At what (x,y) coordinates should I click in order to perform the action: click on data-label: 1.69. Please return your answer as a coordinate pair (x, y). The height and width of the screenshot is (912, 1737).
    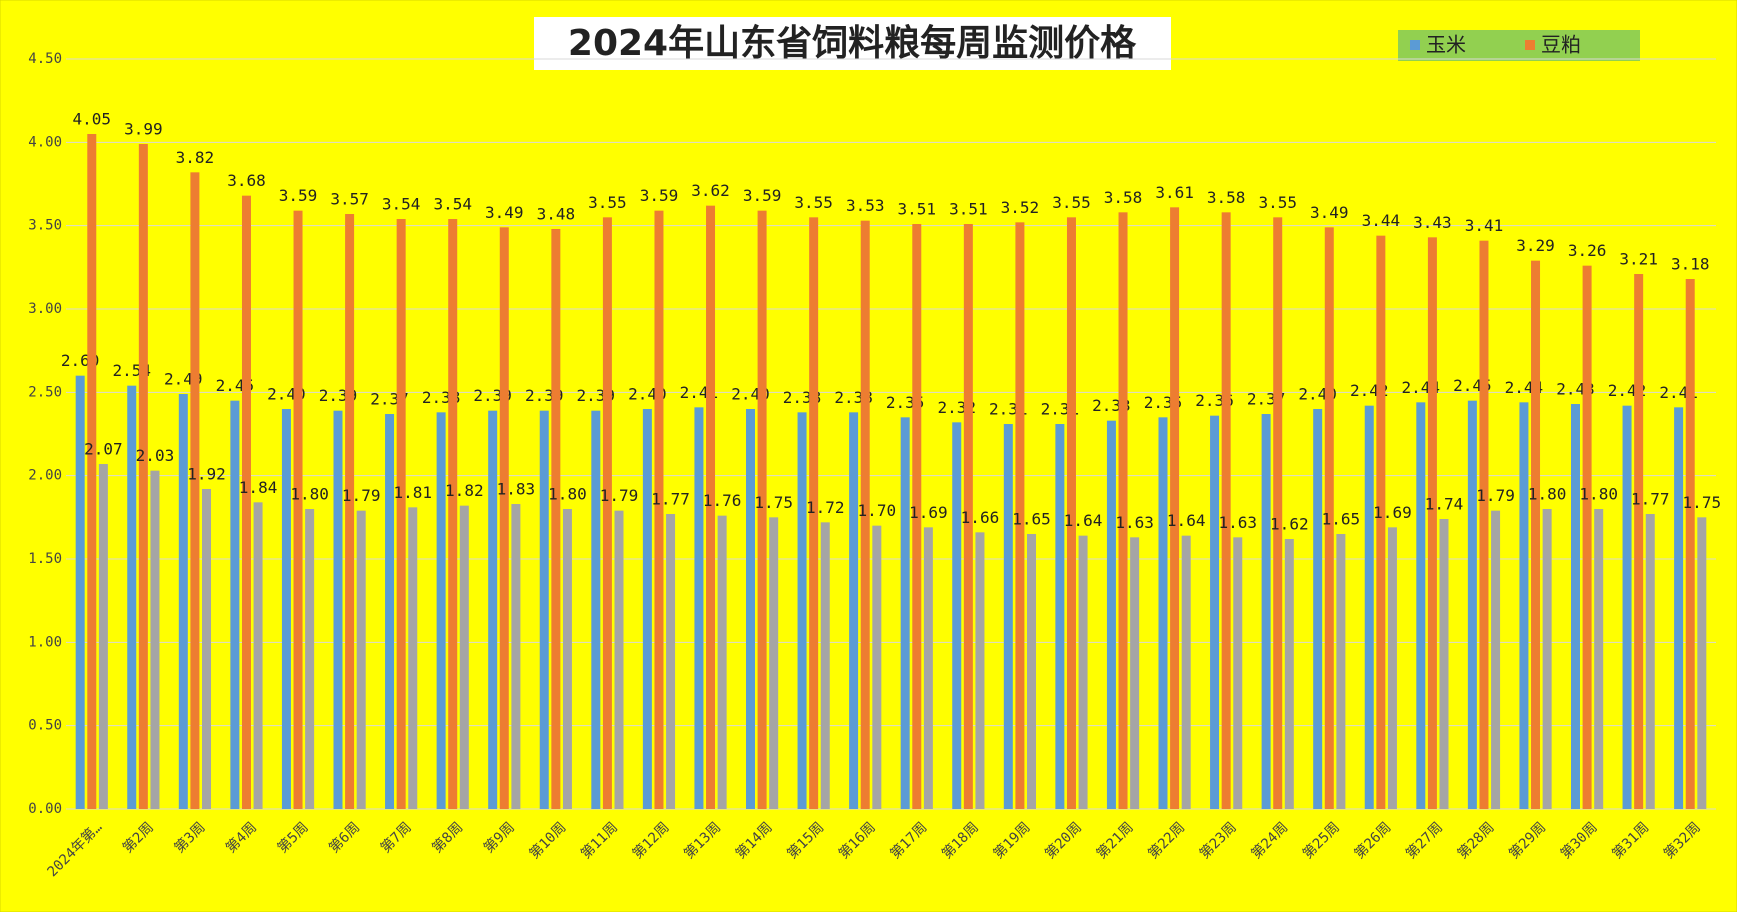
    Looking at the image, I should click on (1392, 512).